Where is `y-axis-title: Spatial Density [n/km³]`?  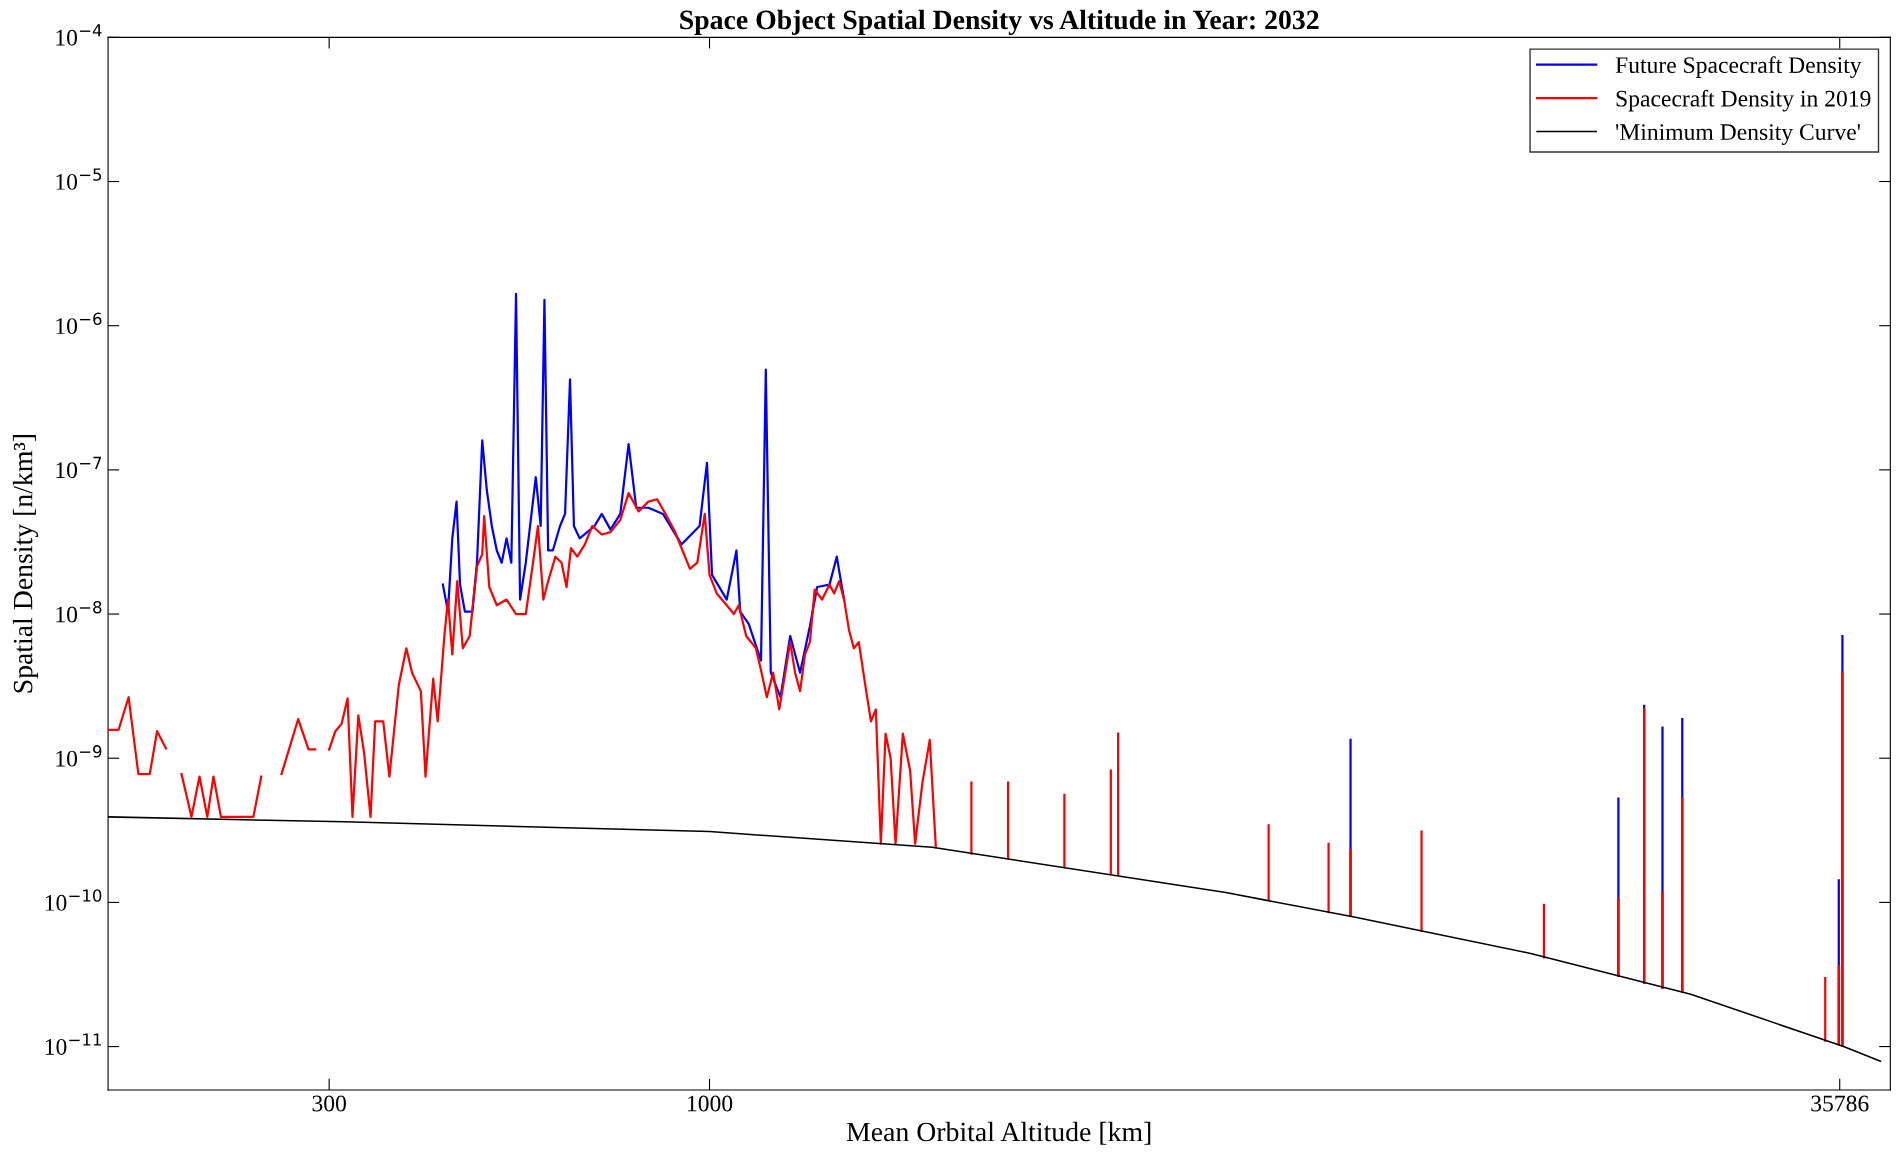
y-axis-title: Spatial Density [n/km³] is located at coordinates (25, 564).